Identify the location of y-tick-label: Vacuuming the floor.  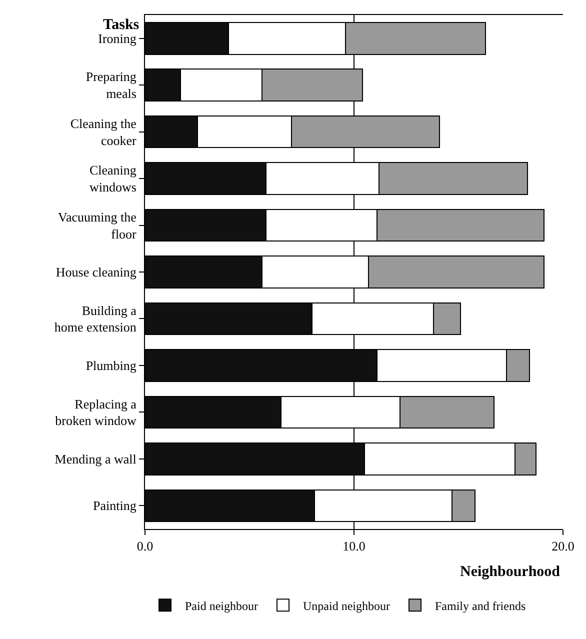
(98, 225).